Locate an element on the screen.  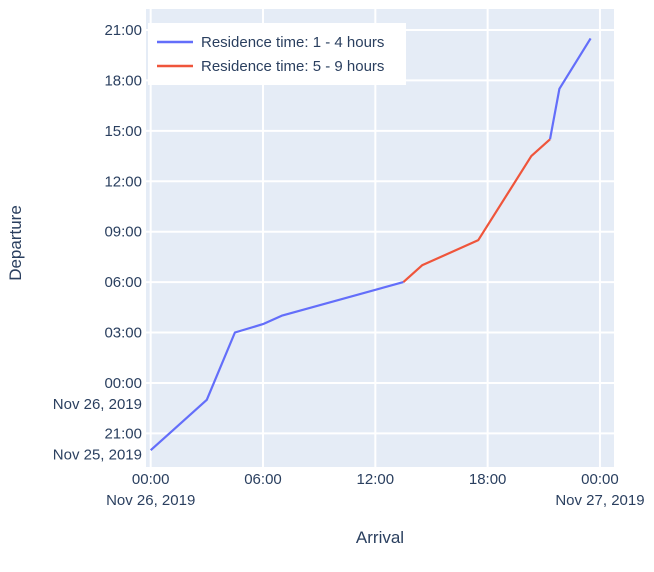
x-tick-date-label: Nov 26, 2019 is located at coordinates (150, 500).